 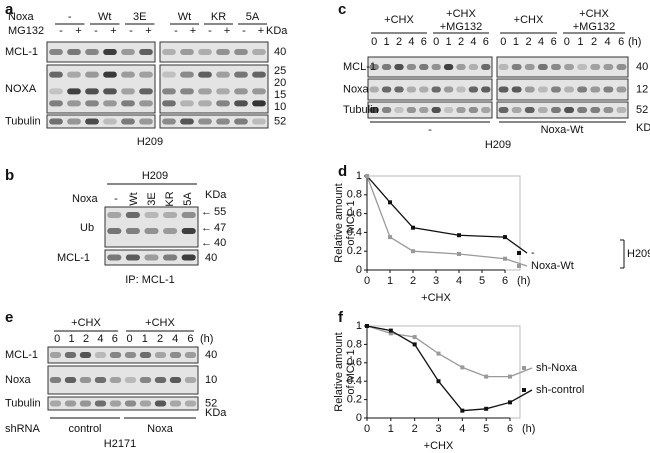 I want to click on x-axis-title: +CHX, so click(x=439, y=446).